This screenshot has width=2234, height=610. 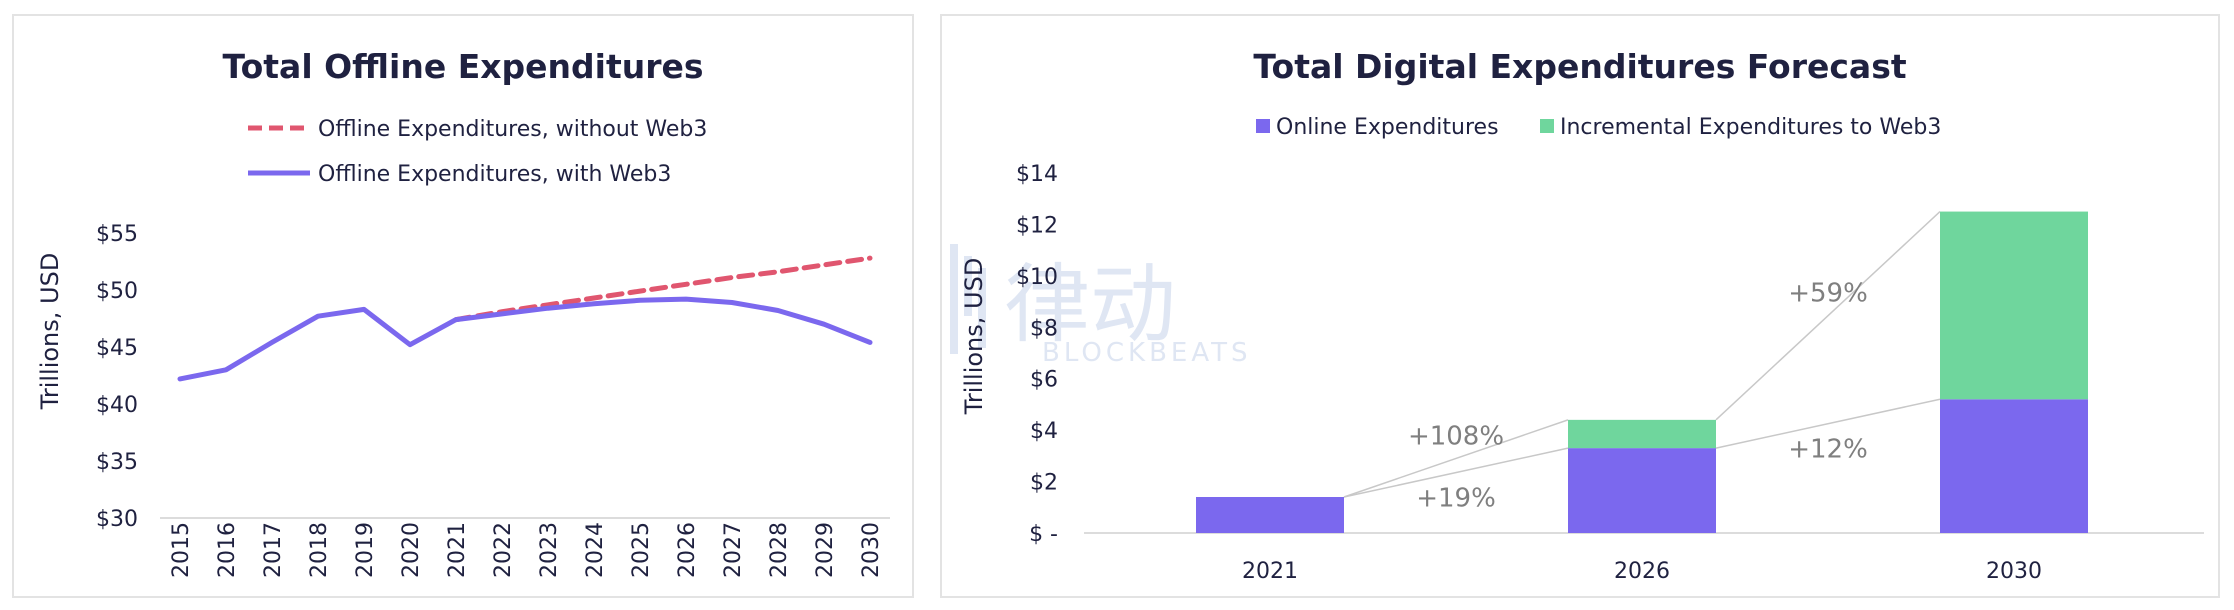 What do you see at coordinates (525, 339) in the screenshot?
I see `series-line-with-web3` at bounding box center [525, 339].